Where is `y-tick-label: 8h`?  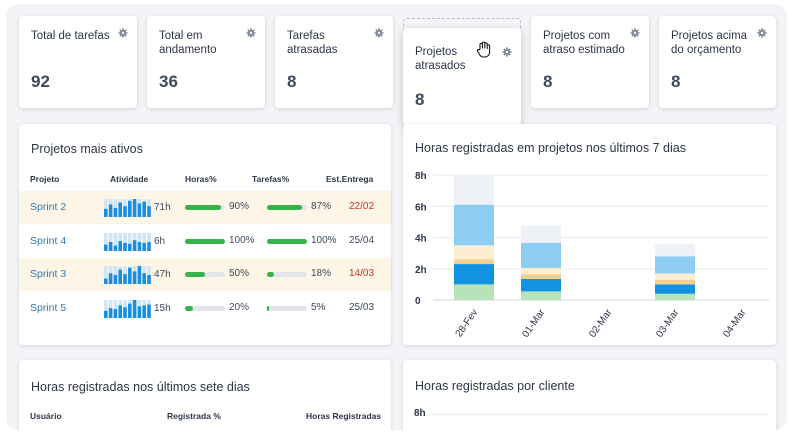
y-tick-label: 8h is located at coordinates (421, 176).